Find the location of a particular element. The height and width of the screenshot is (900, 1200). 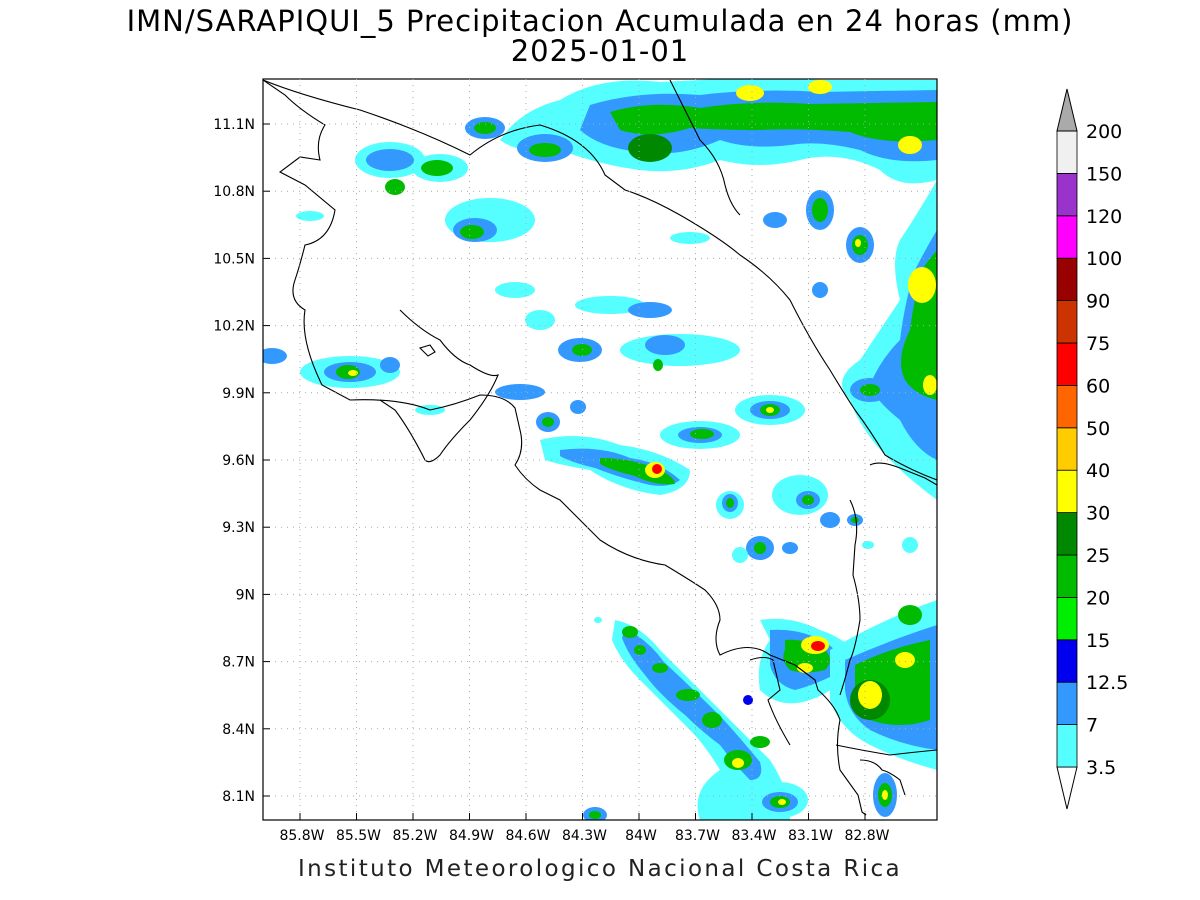

lon-tick-label: 85.2W is located at coordinates (414, 836).